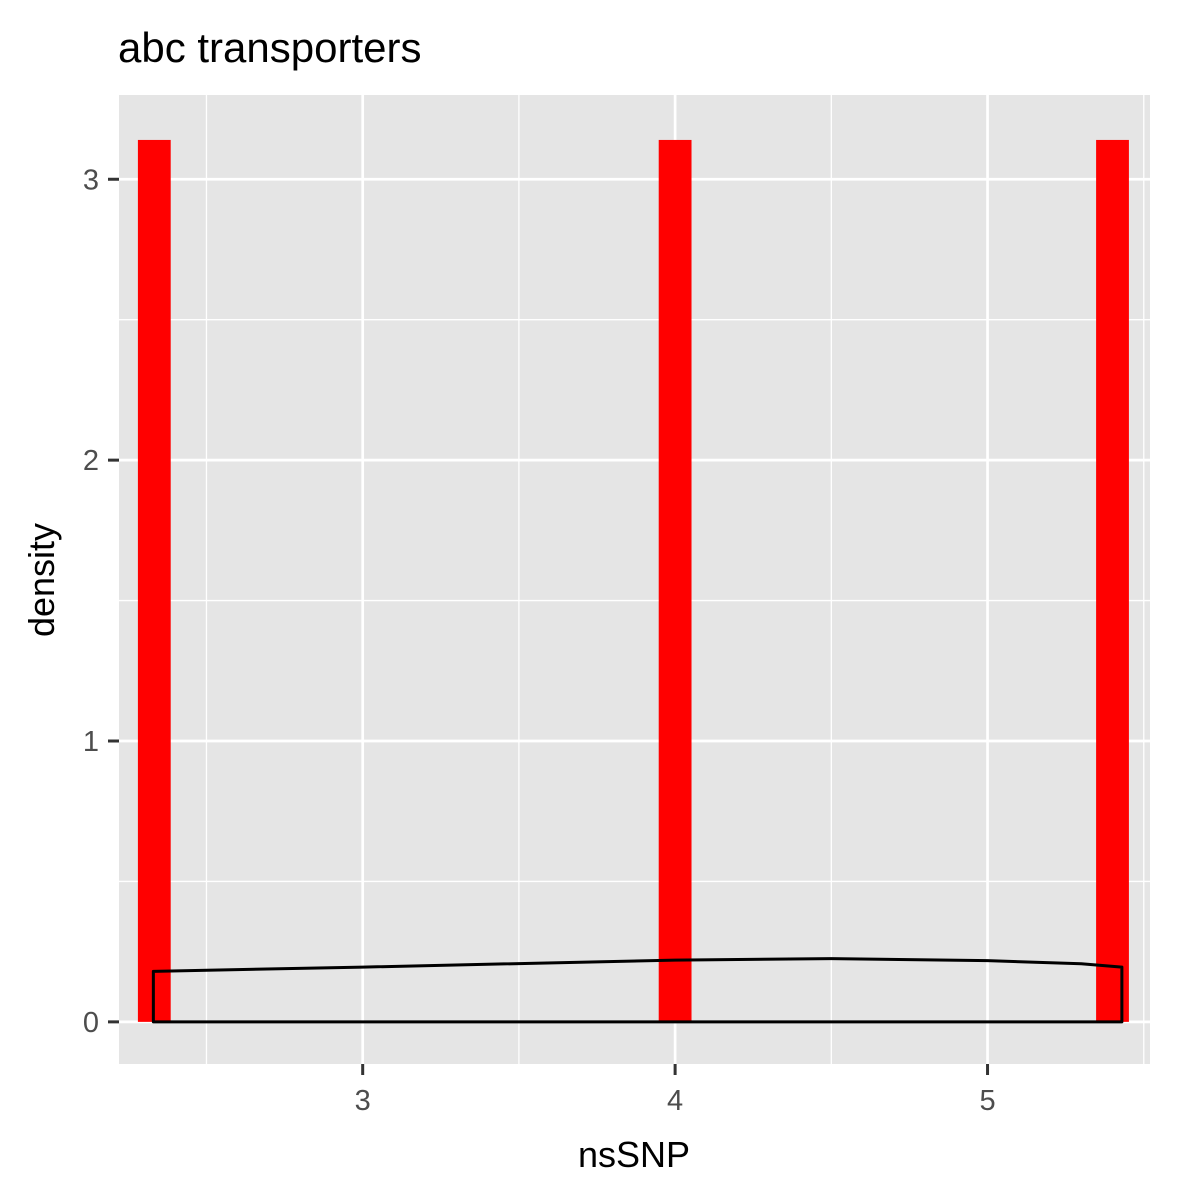  What do you see at coordinates (101, 601) in the screenshot?
I see `y-axis: 0 1 2 3` at bounding box center [101, 601].